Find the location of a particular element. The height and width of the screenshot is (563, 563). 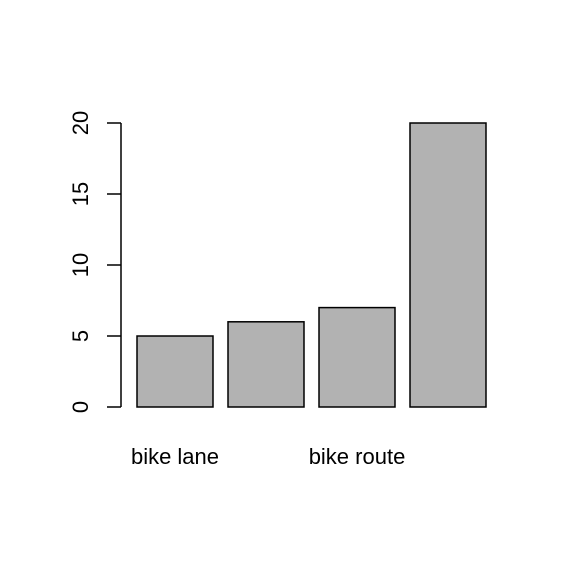

x-axis-labels: bike lane bike route is located at coordinates (268, 456).